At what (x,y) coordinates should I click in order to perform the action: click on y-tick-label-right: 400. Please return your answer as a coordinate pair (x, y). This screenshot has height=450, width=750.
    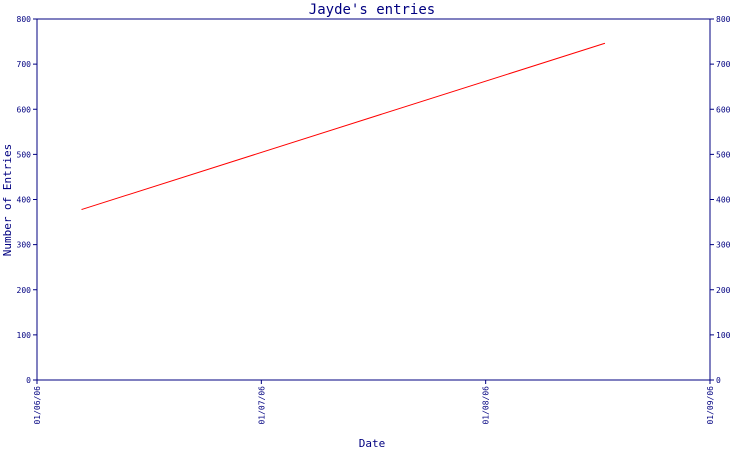
    Looking at the image, I should click on (723, 200).